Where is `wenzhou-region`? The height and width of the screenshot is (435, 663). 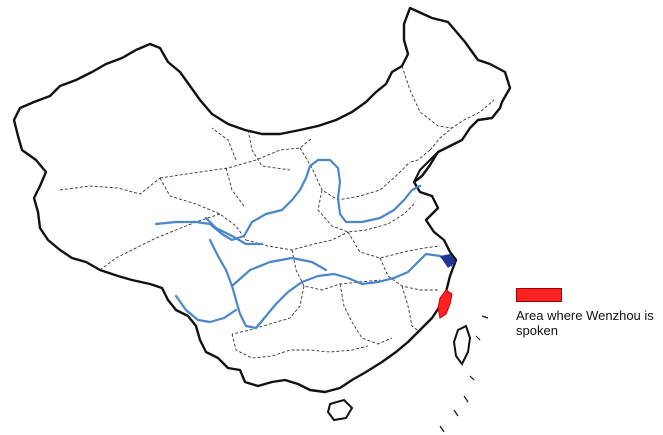
wenzhou-region is located at coordinates (445, 304).